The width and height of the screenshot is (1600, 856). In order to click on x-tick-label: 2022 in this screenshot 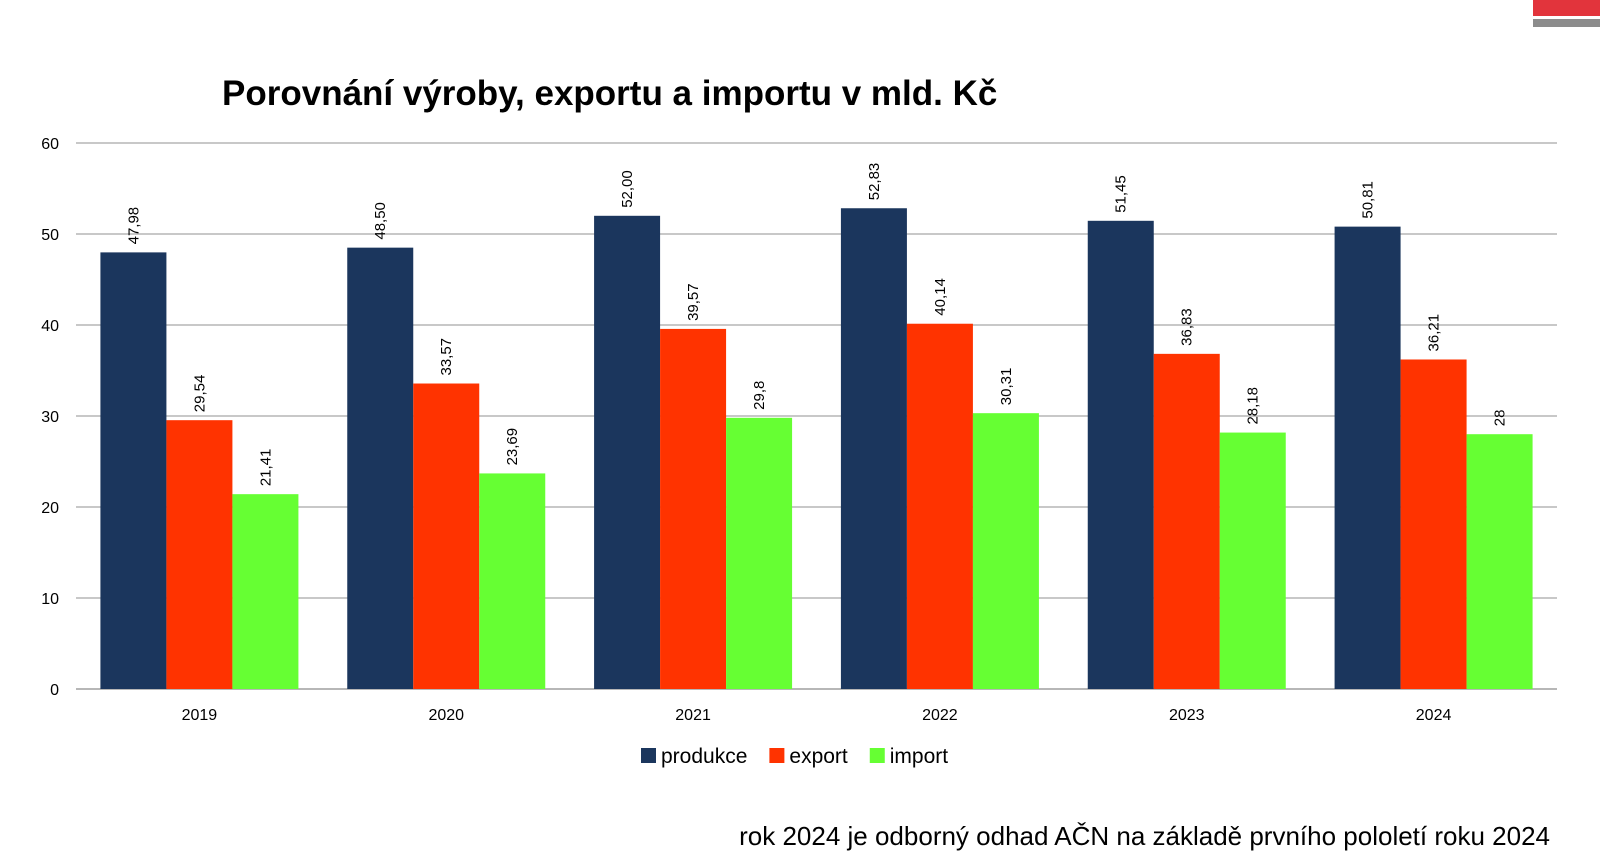, I will do `click(940, 715)`.